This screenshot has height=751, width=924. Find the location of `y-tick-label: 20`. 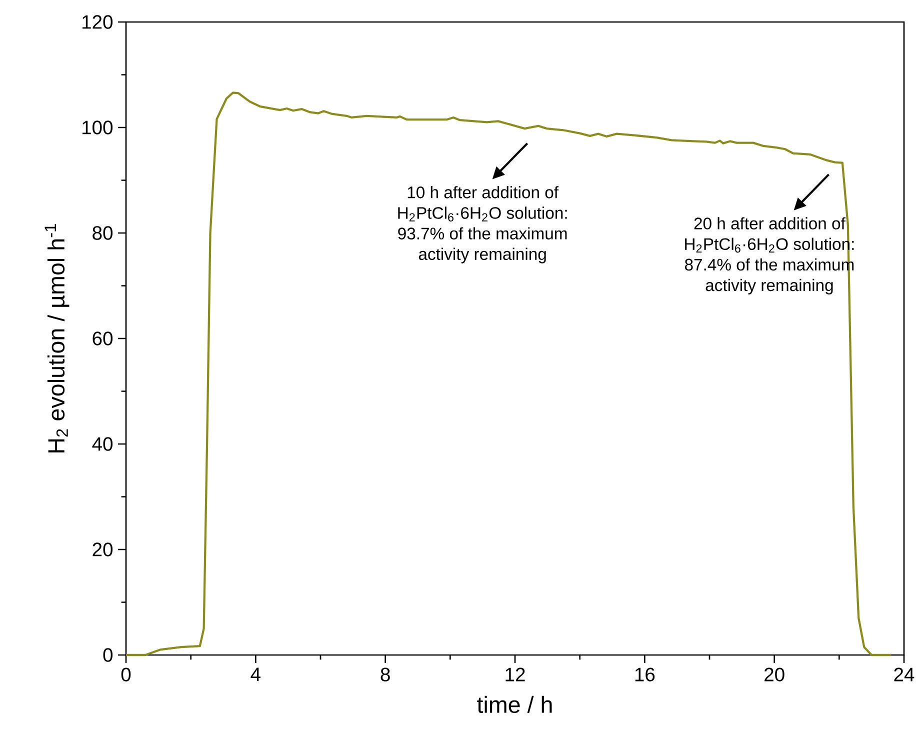

y-tick-label: 20 is located at coordinates (102, 549).